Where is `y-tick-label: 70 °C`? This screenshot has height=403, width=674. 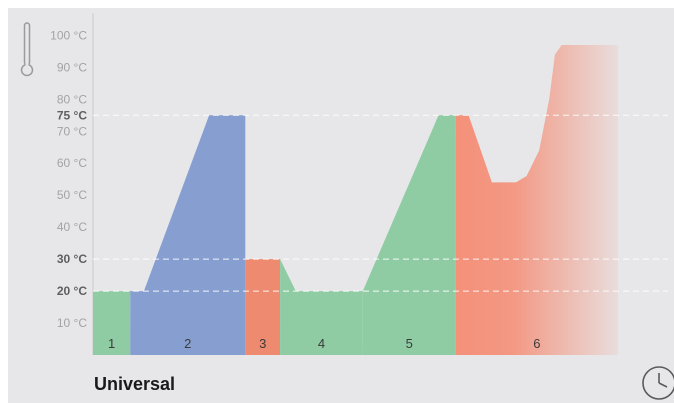 y-tick-label: 70 °C is located at coordinates (72, 131).